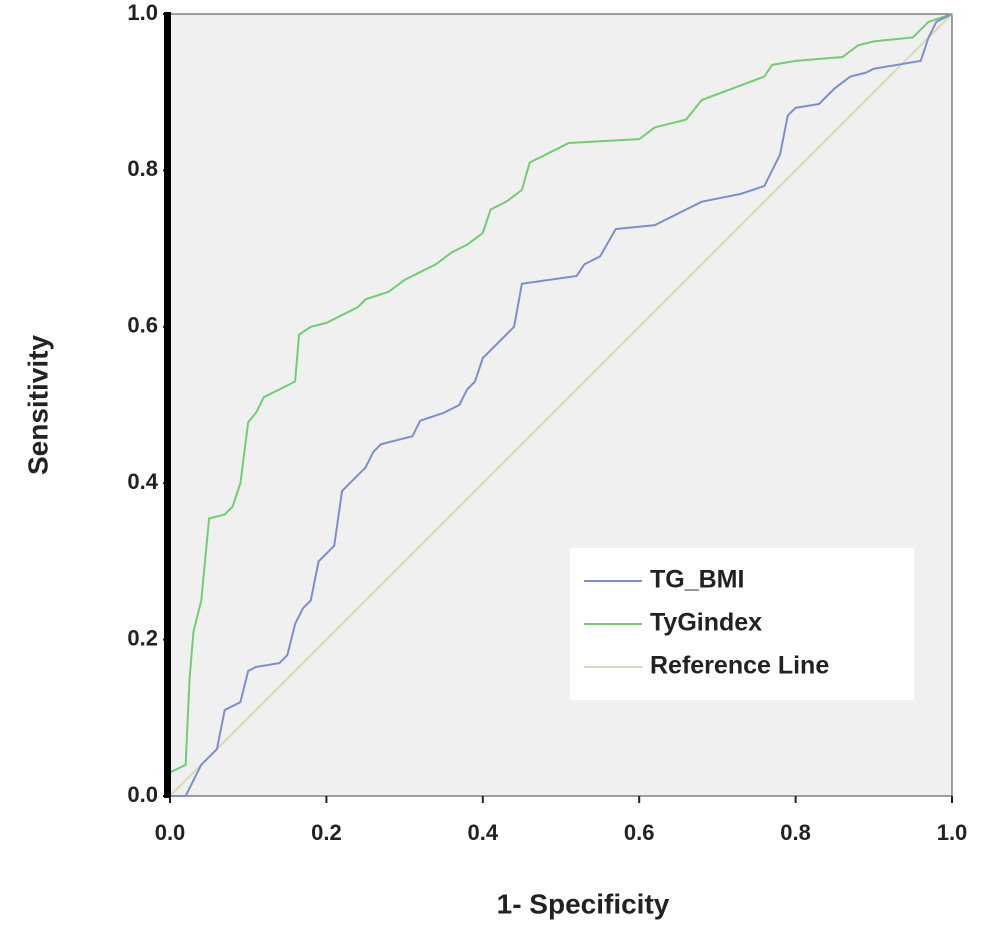 Image resolution: width=986 pixels, height=941 pixels. Describe the element at coordinates (142, 637) in the screenshot. I see `y-tick-label: 0.2` at that location.